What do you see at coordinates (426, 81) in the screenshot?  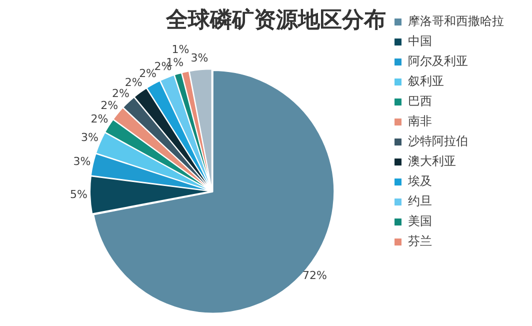 I see `legend-label: 叙利亚` at bounding box center [426, 81].